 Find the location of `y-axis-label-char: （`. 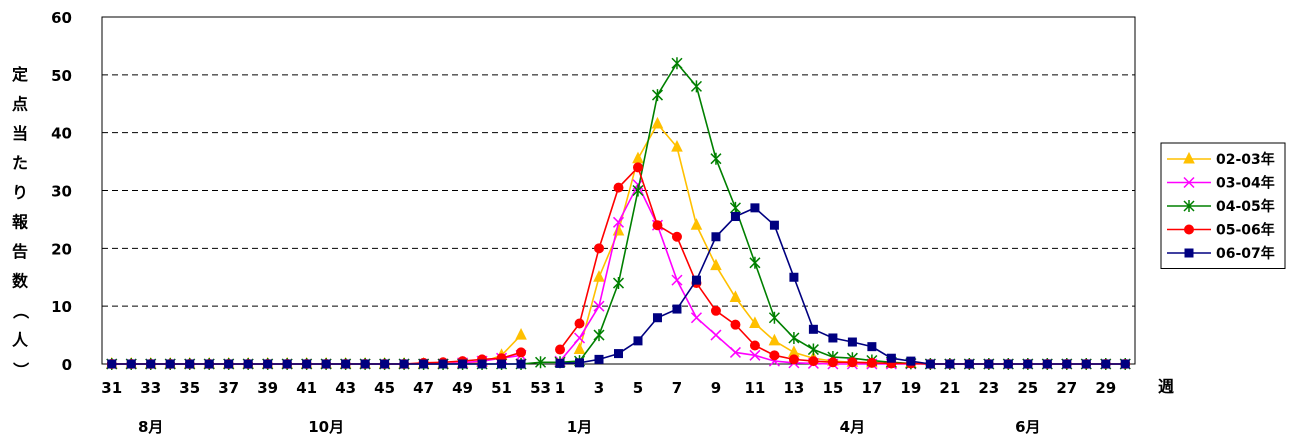

y-axis-label-char: （ is located at coordinates (20, 311).